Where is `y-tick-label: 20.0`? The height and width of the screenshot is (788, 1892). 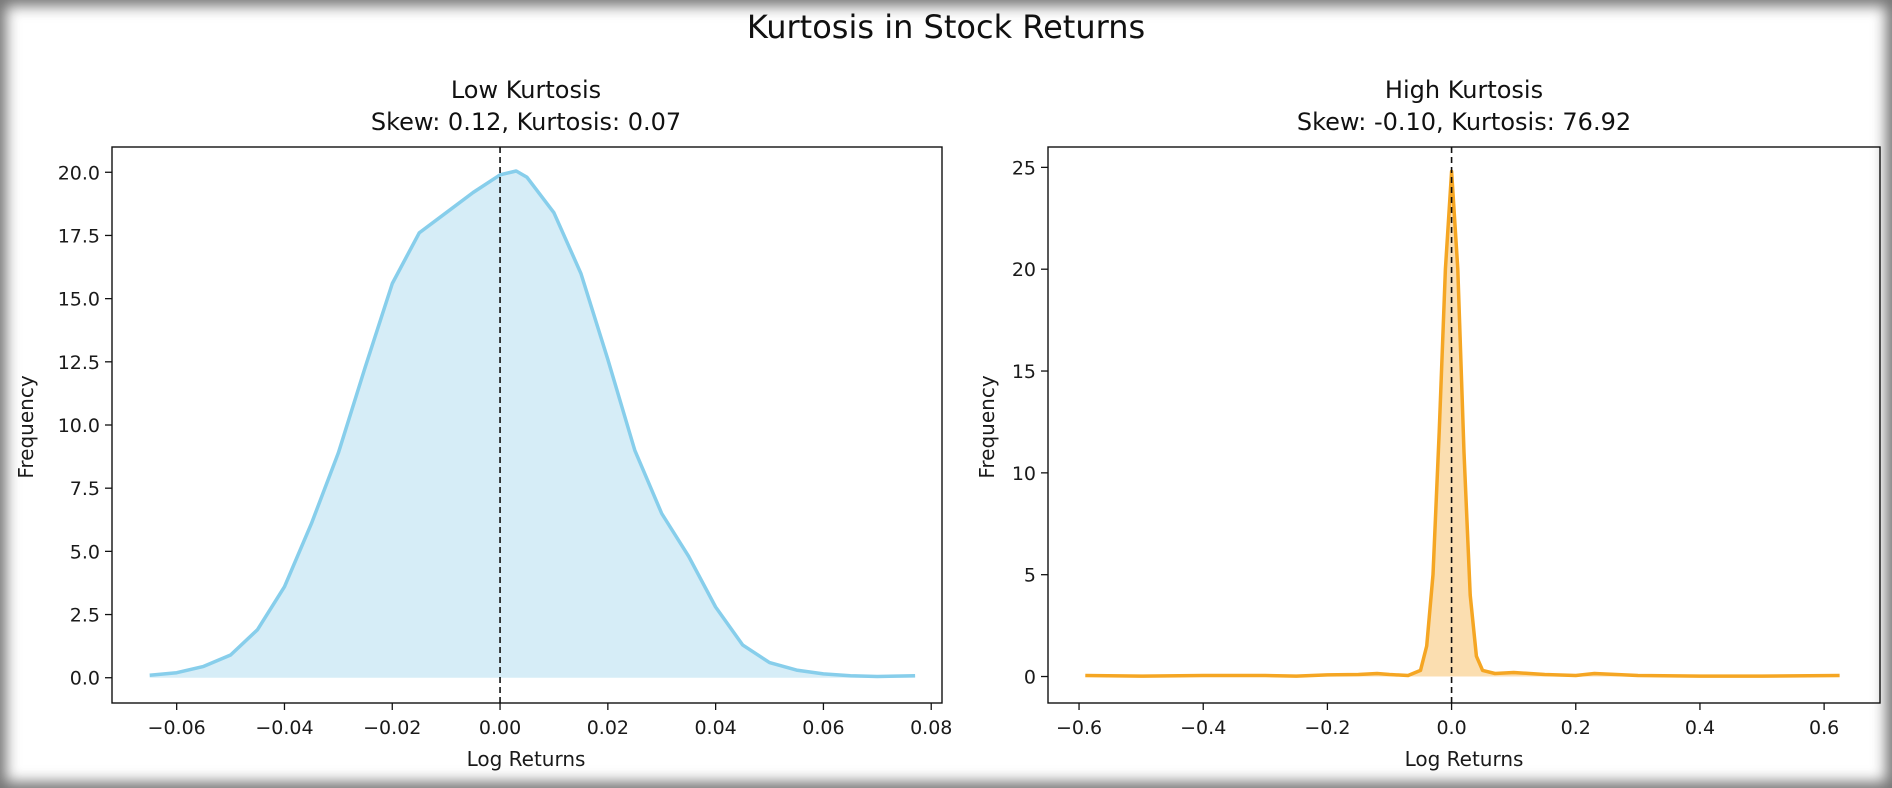 y-tick-label: 20.0 is located at coordinates (79, 173).